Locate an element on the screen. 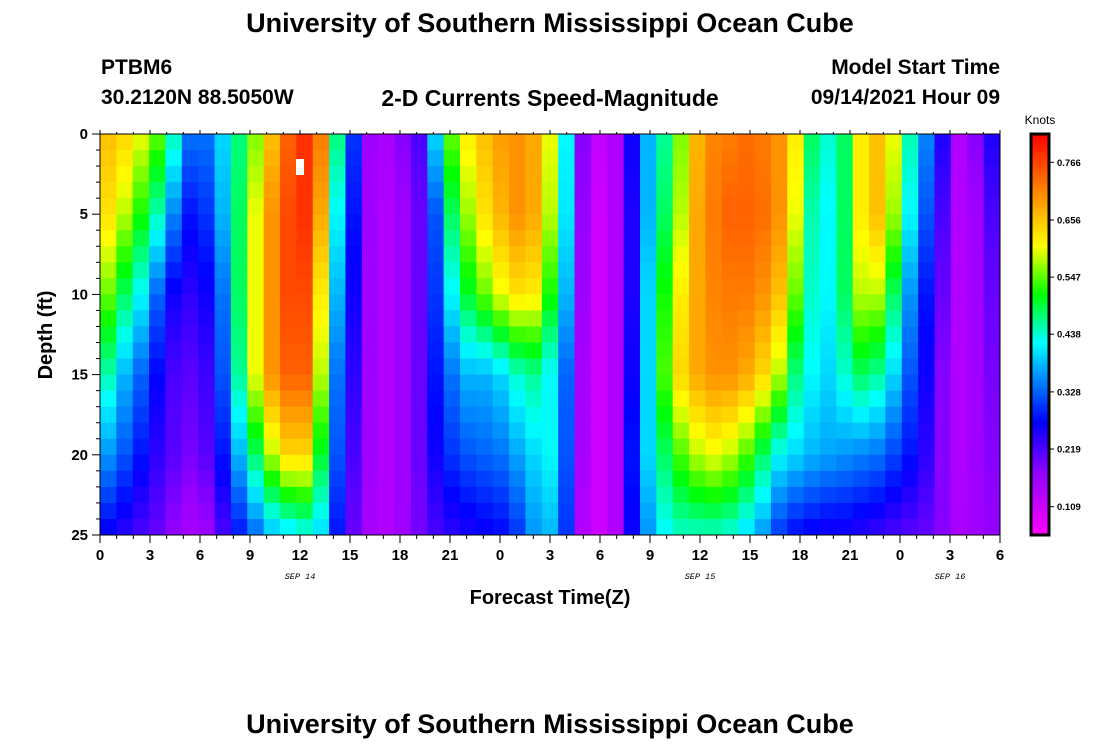 The height and width of the screenshot is (750, 1100). colorbar-tick-label: 0.766 is located at coordinates (1069, 163).